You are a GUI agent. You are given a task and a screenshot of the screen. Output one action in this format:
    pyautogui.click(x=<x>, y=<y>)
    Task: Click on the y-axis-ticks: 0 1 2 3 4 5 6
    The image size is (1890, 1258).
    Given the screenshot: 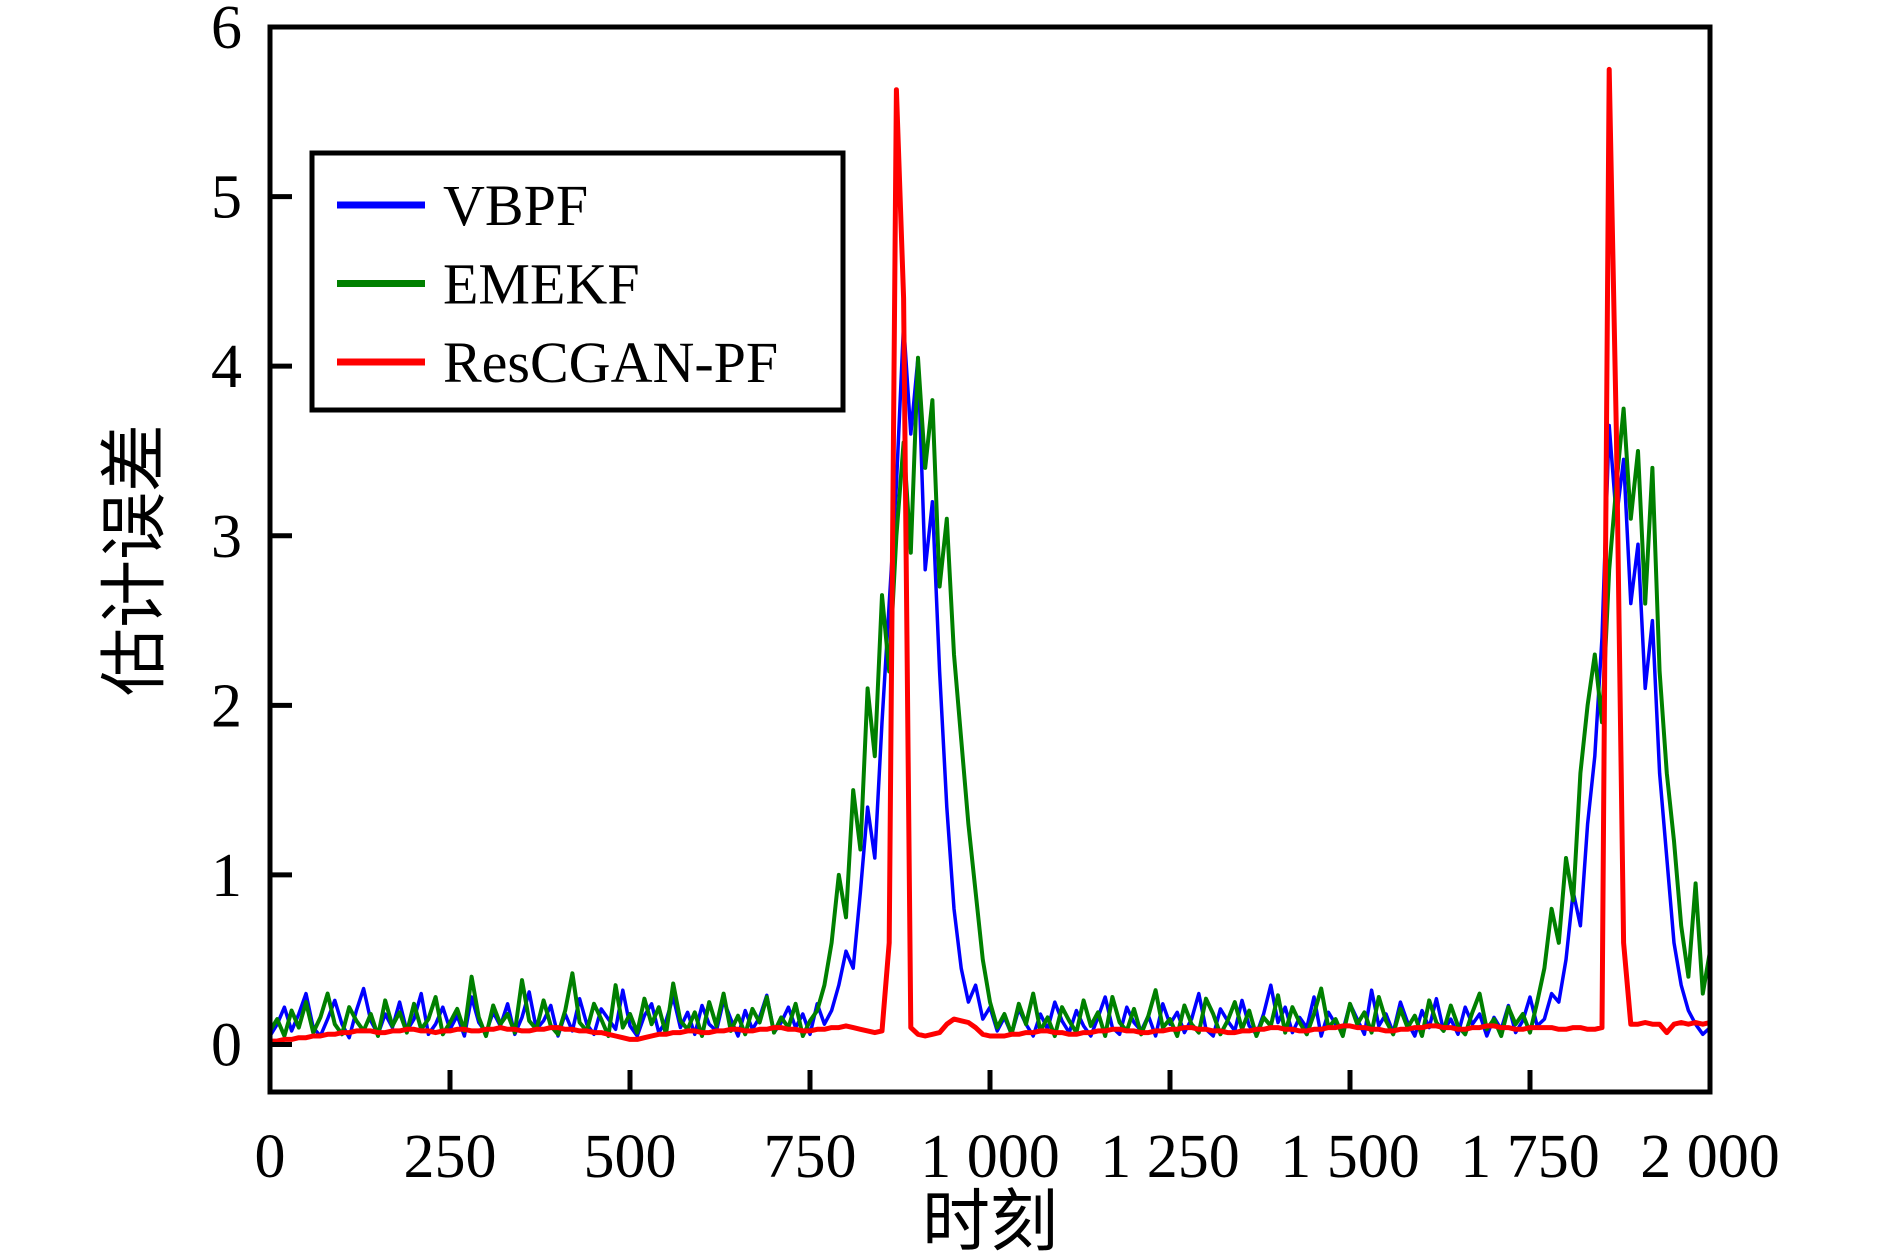 What is the action you would take?
    pyautogui.click(x=251, y=540)
    